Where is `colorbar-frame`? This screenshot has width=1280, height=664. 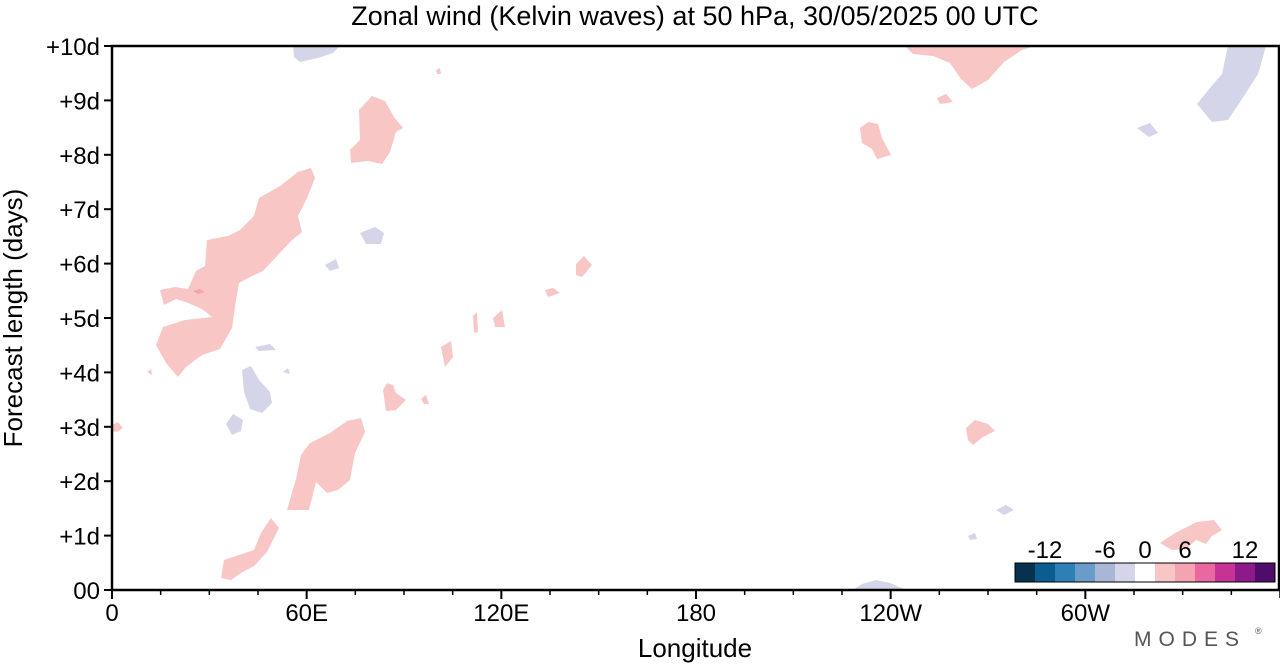
colorbar-frame is located at coordinates (1145, 572).